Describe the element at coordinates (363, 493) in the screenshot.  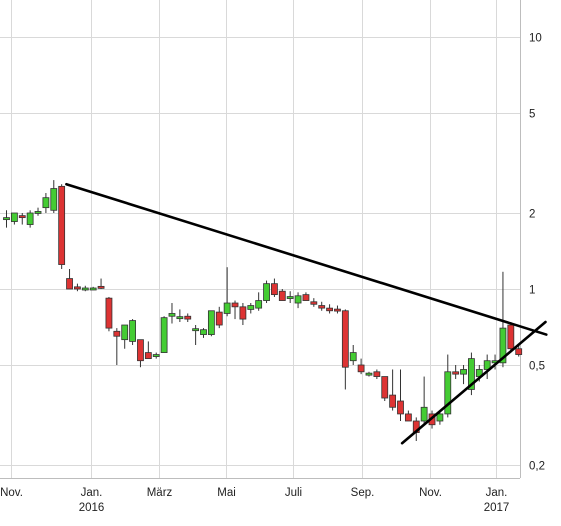
I see `x-tick-label: Sep.` at that location.